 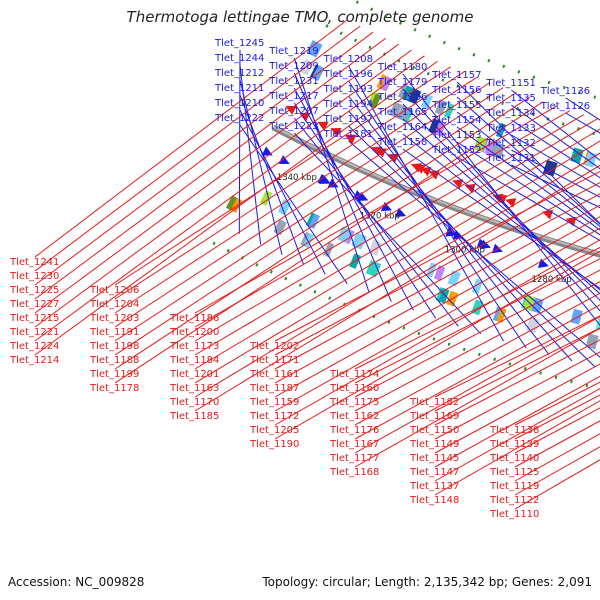 I want to click on gene-label: Tlet_1196, so click(x=348, y=74).